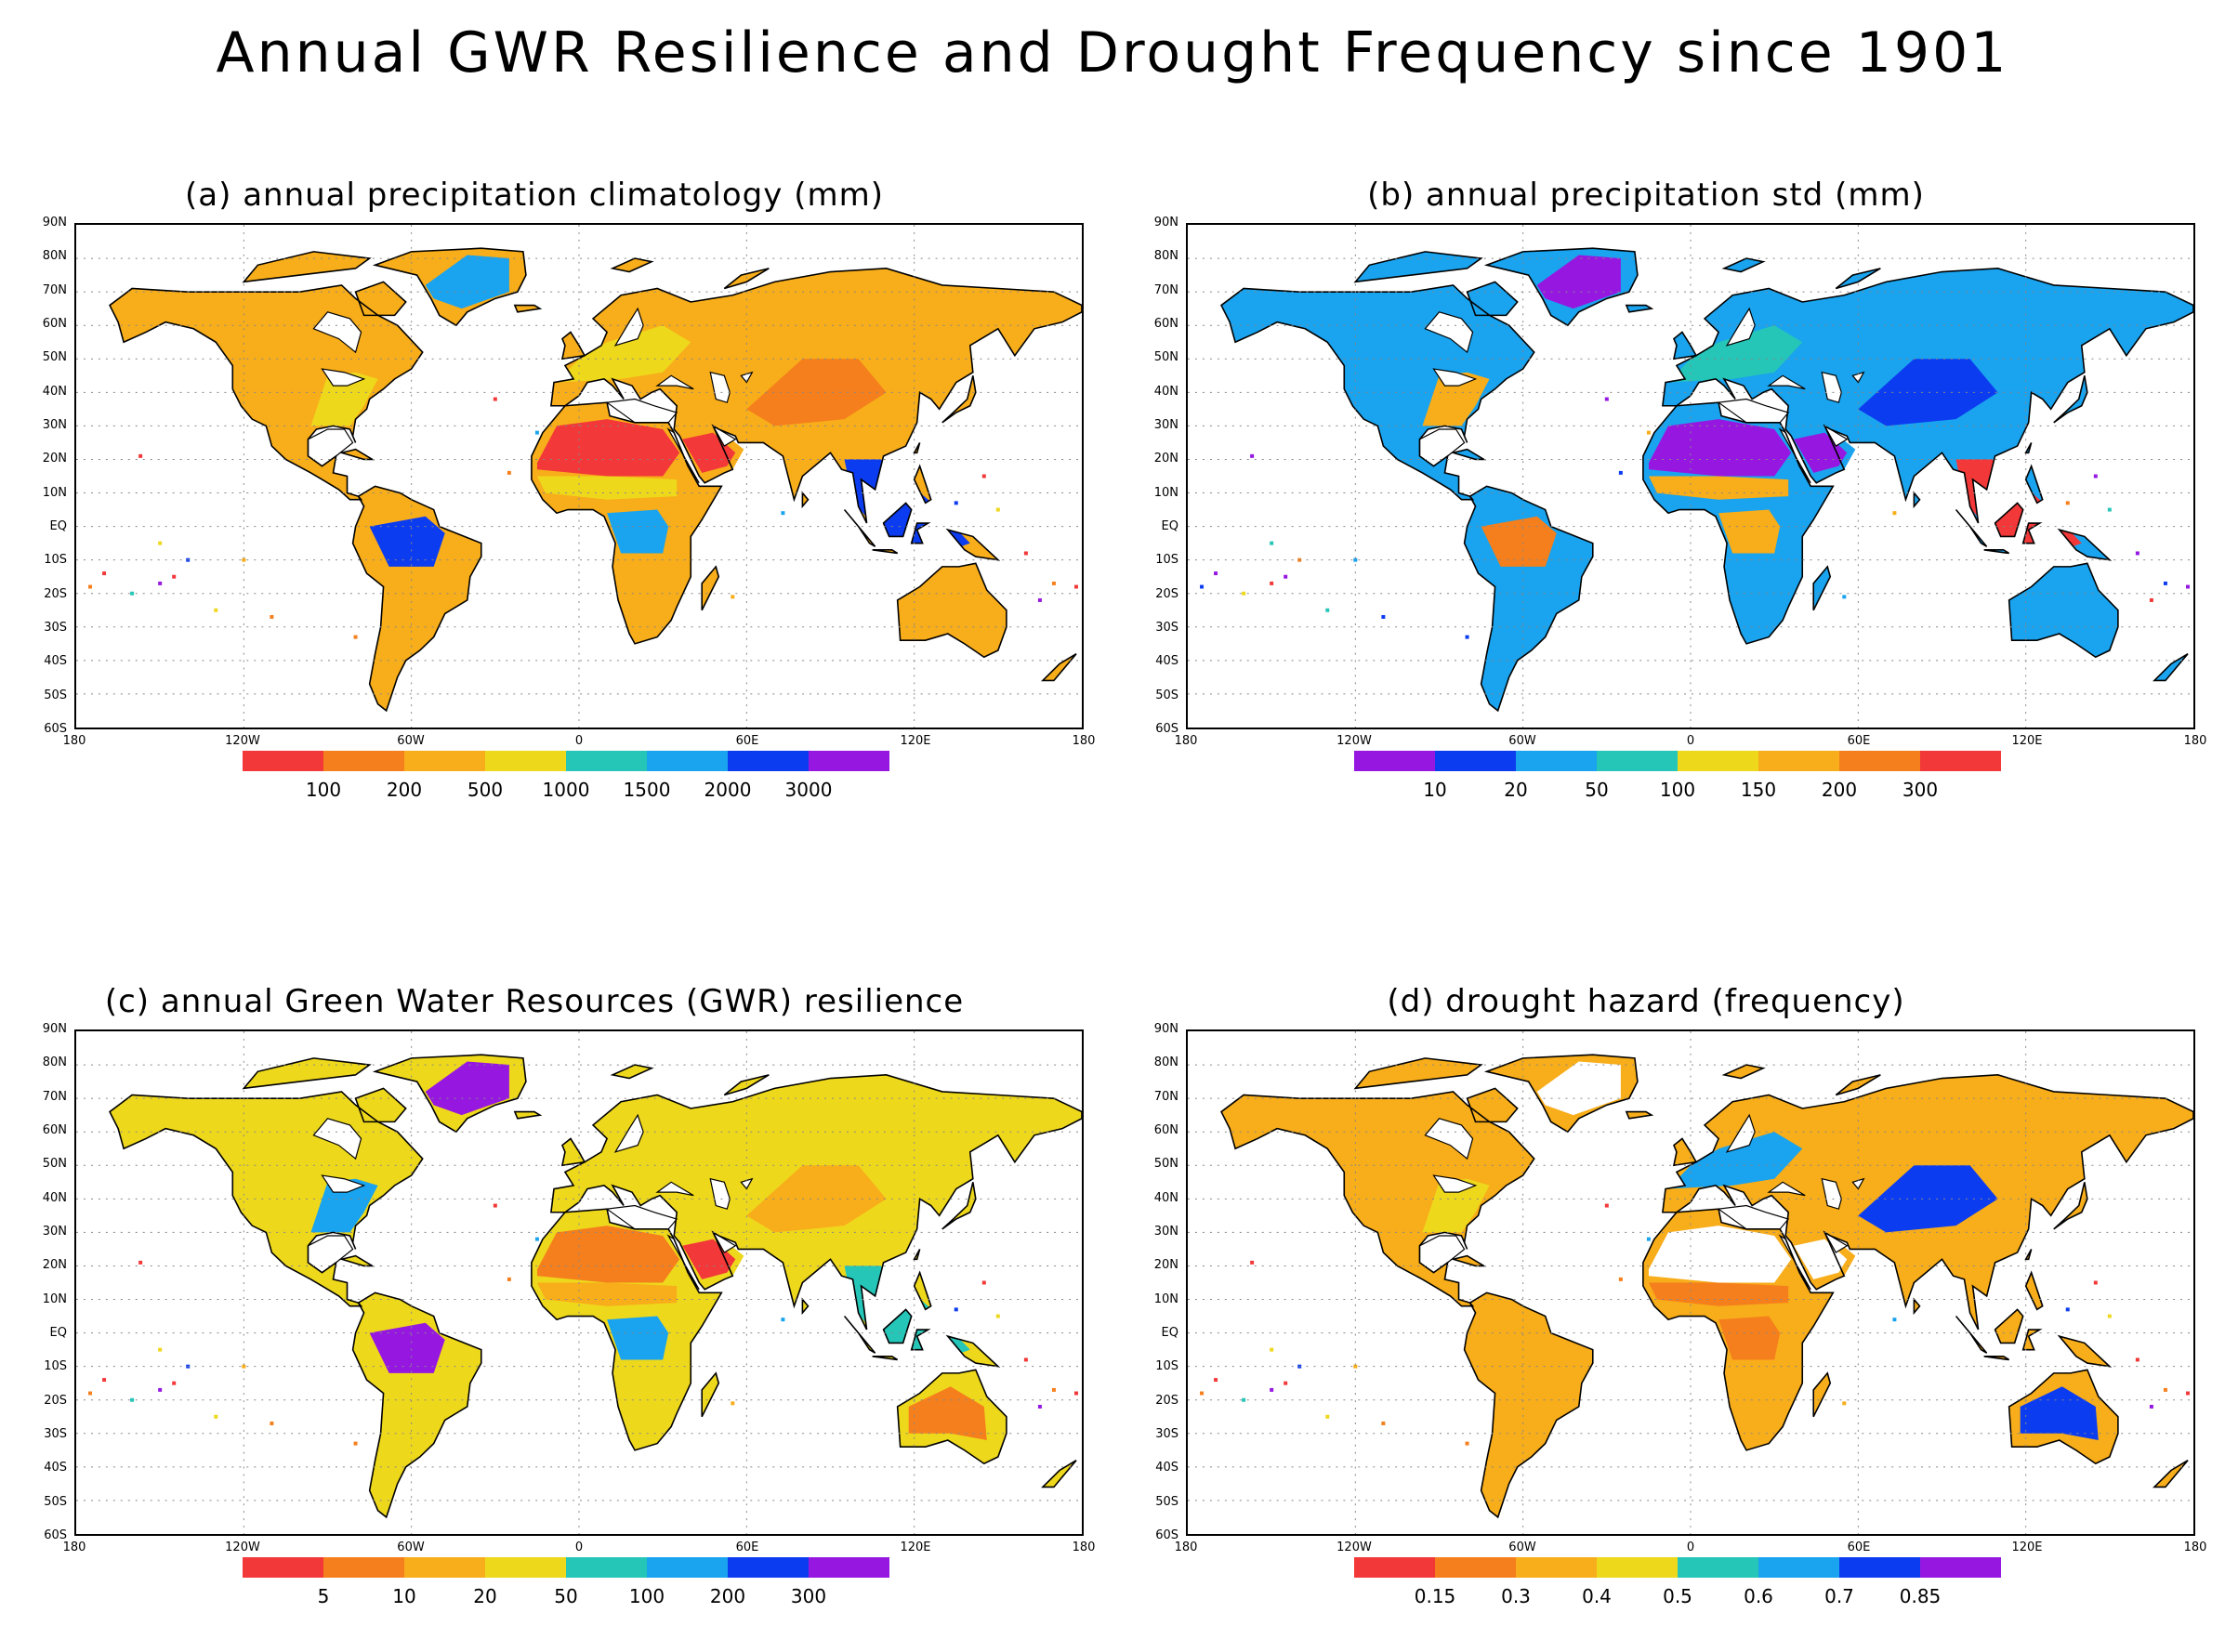 Image resolution: width=2225 pixels, height=1652 pixels. Describe the element at coordinates (1186, 741) in the screenshot. I see `lon-label: 180` at that location.